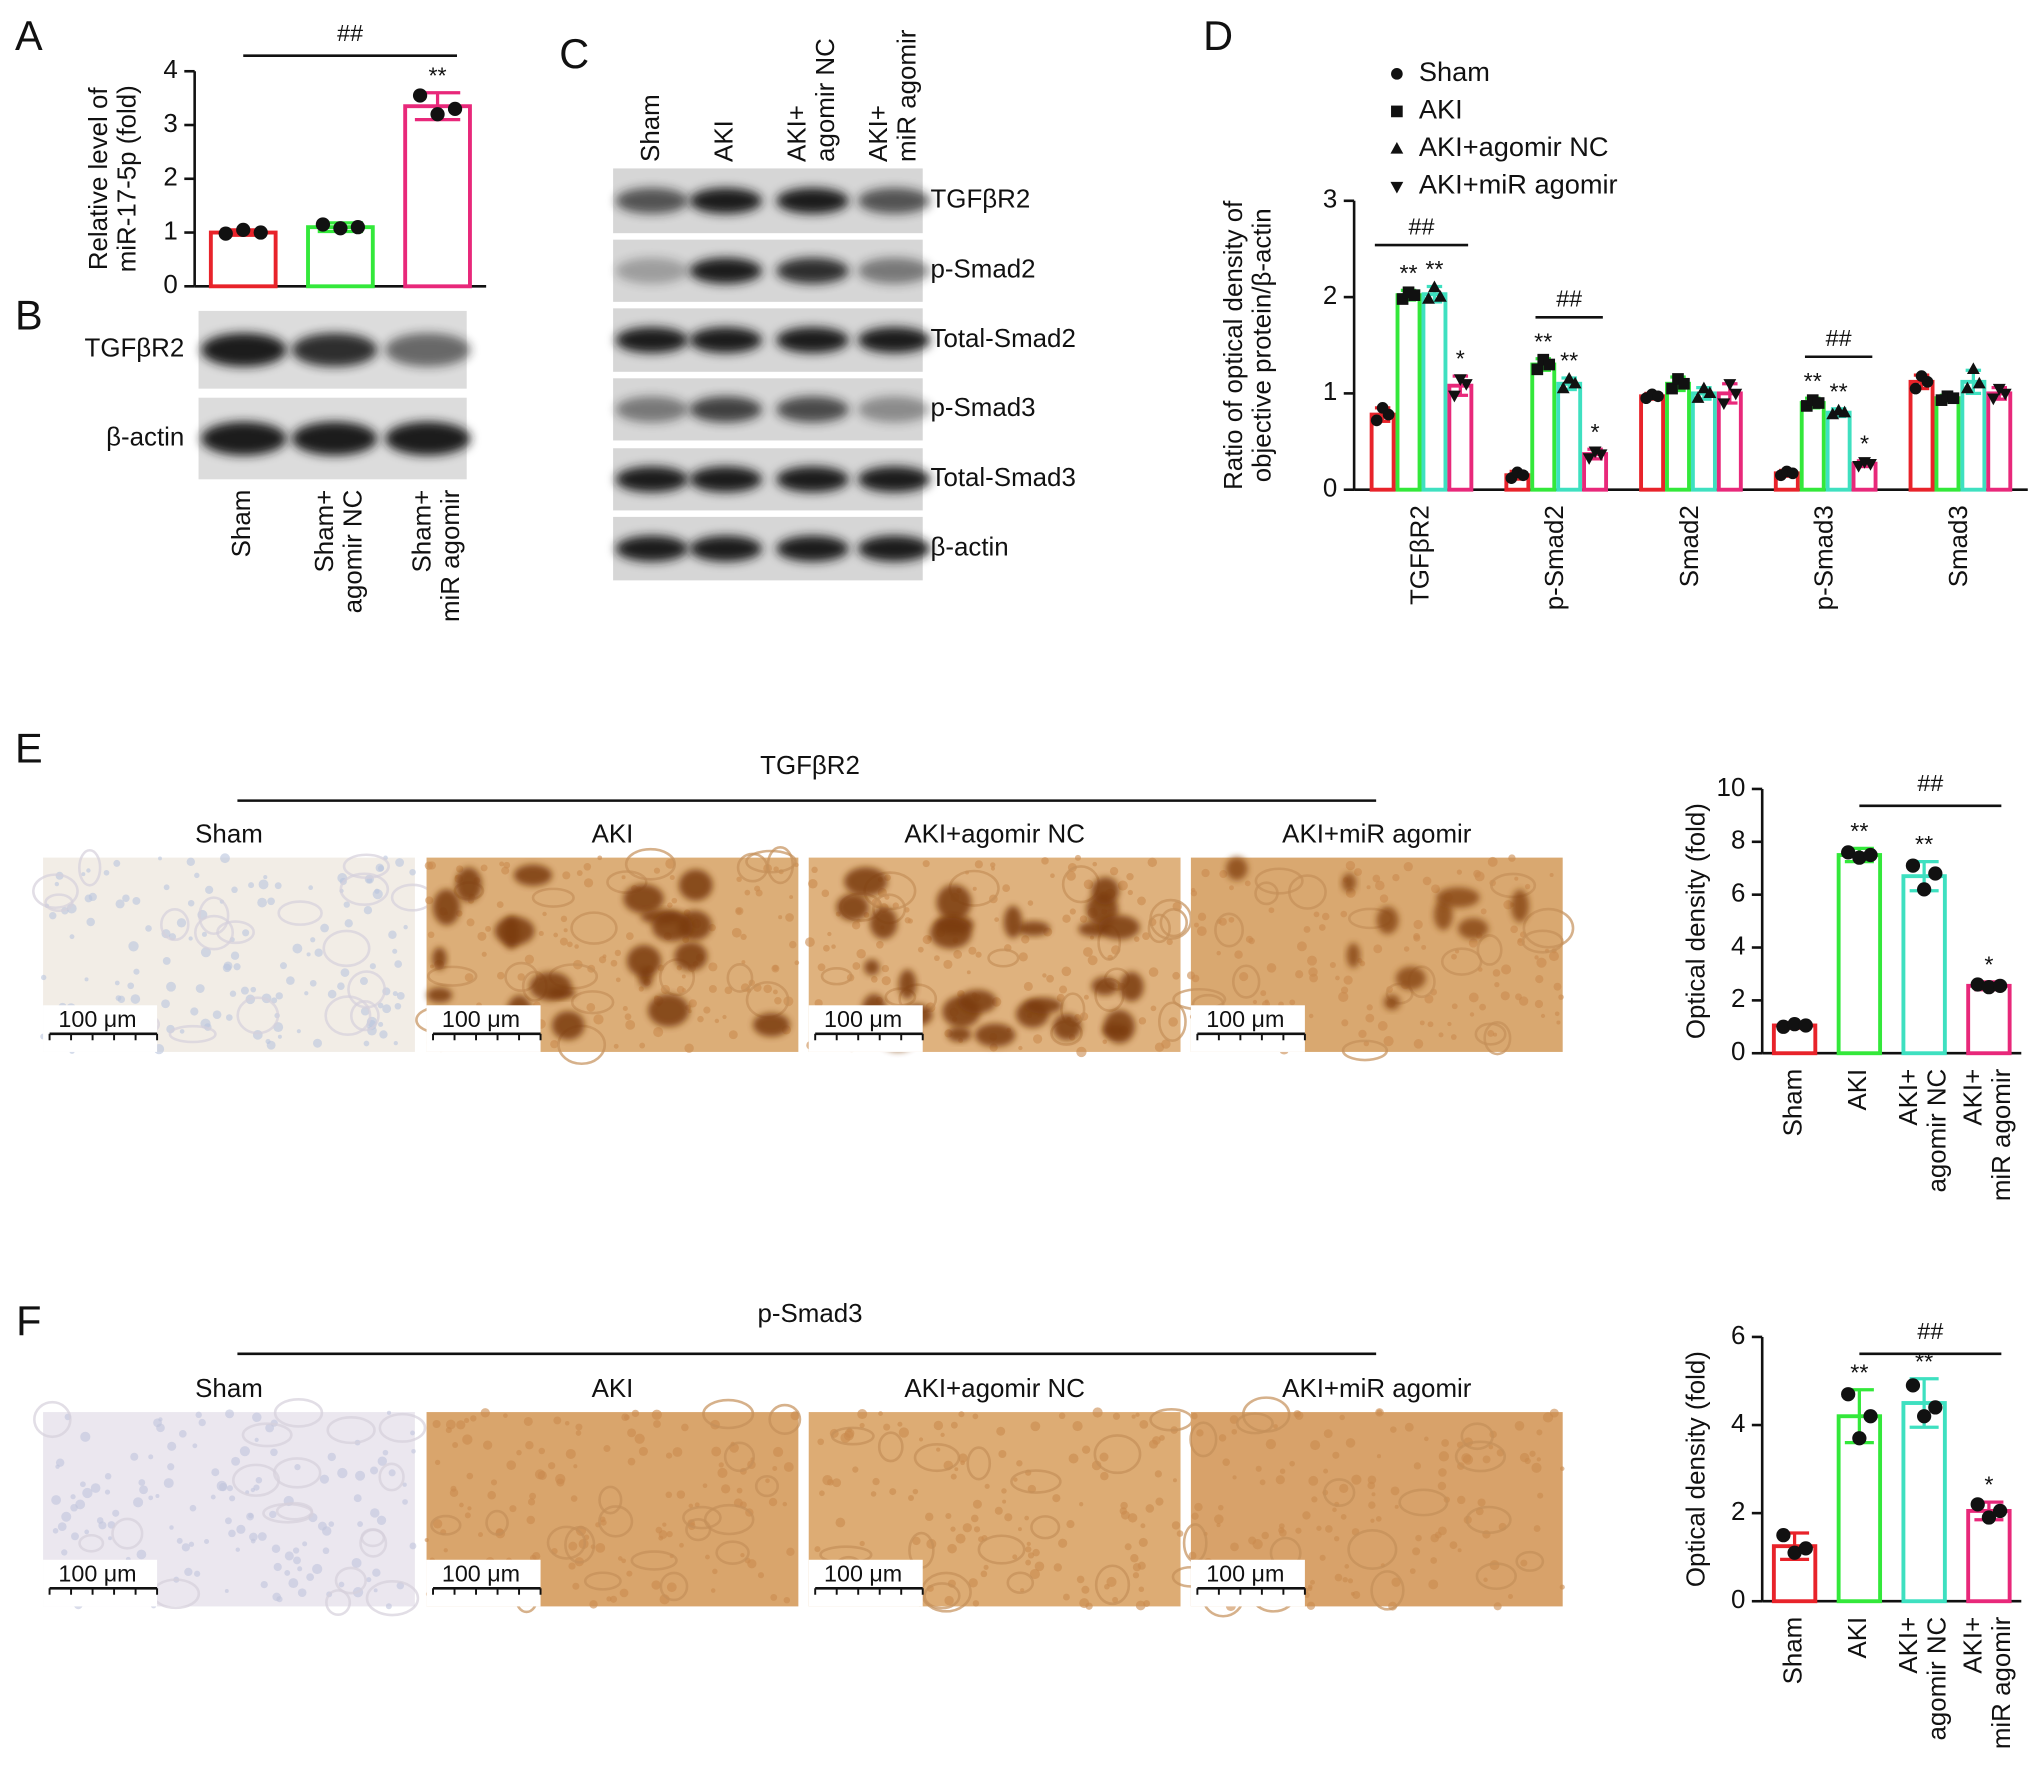 This screenshot has height=1780, width=2032. What do you see at coordinates (1569, 361) in the screenshot?
I see `significance: **` at bounding box center [1569, 361].